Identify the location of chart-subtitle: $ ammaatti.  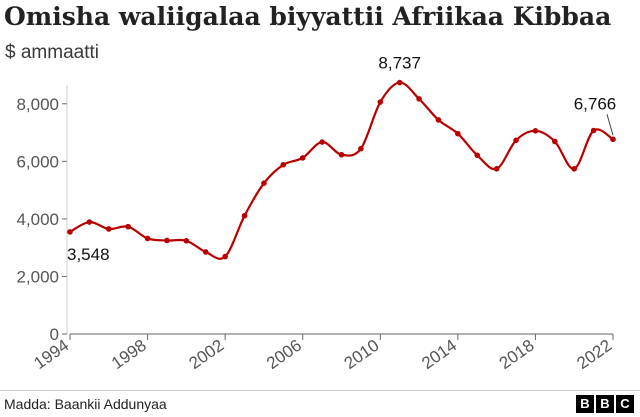
(52, 52).